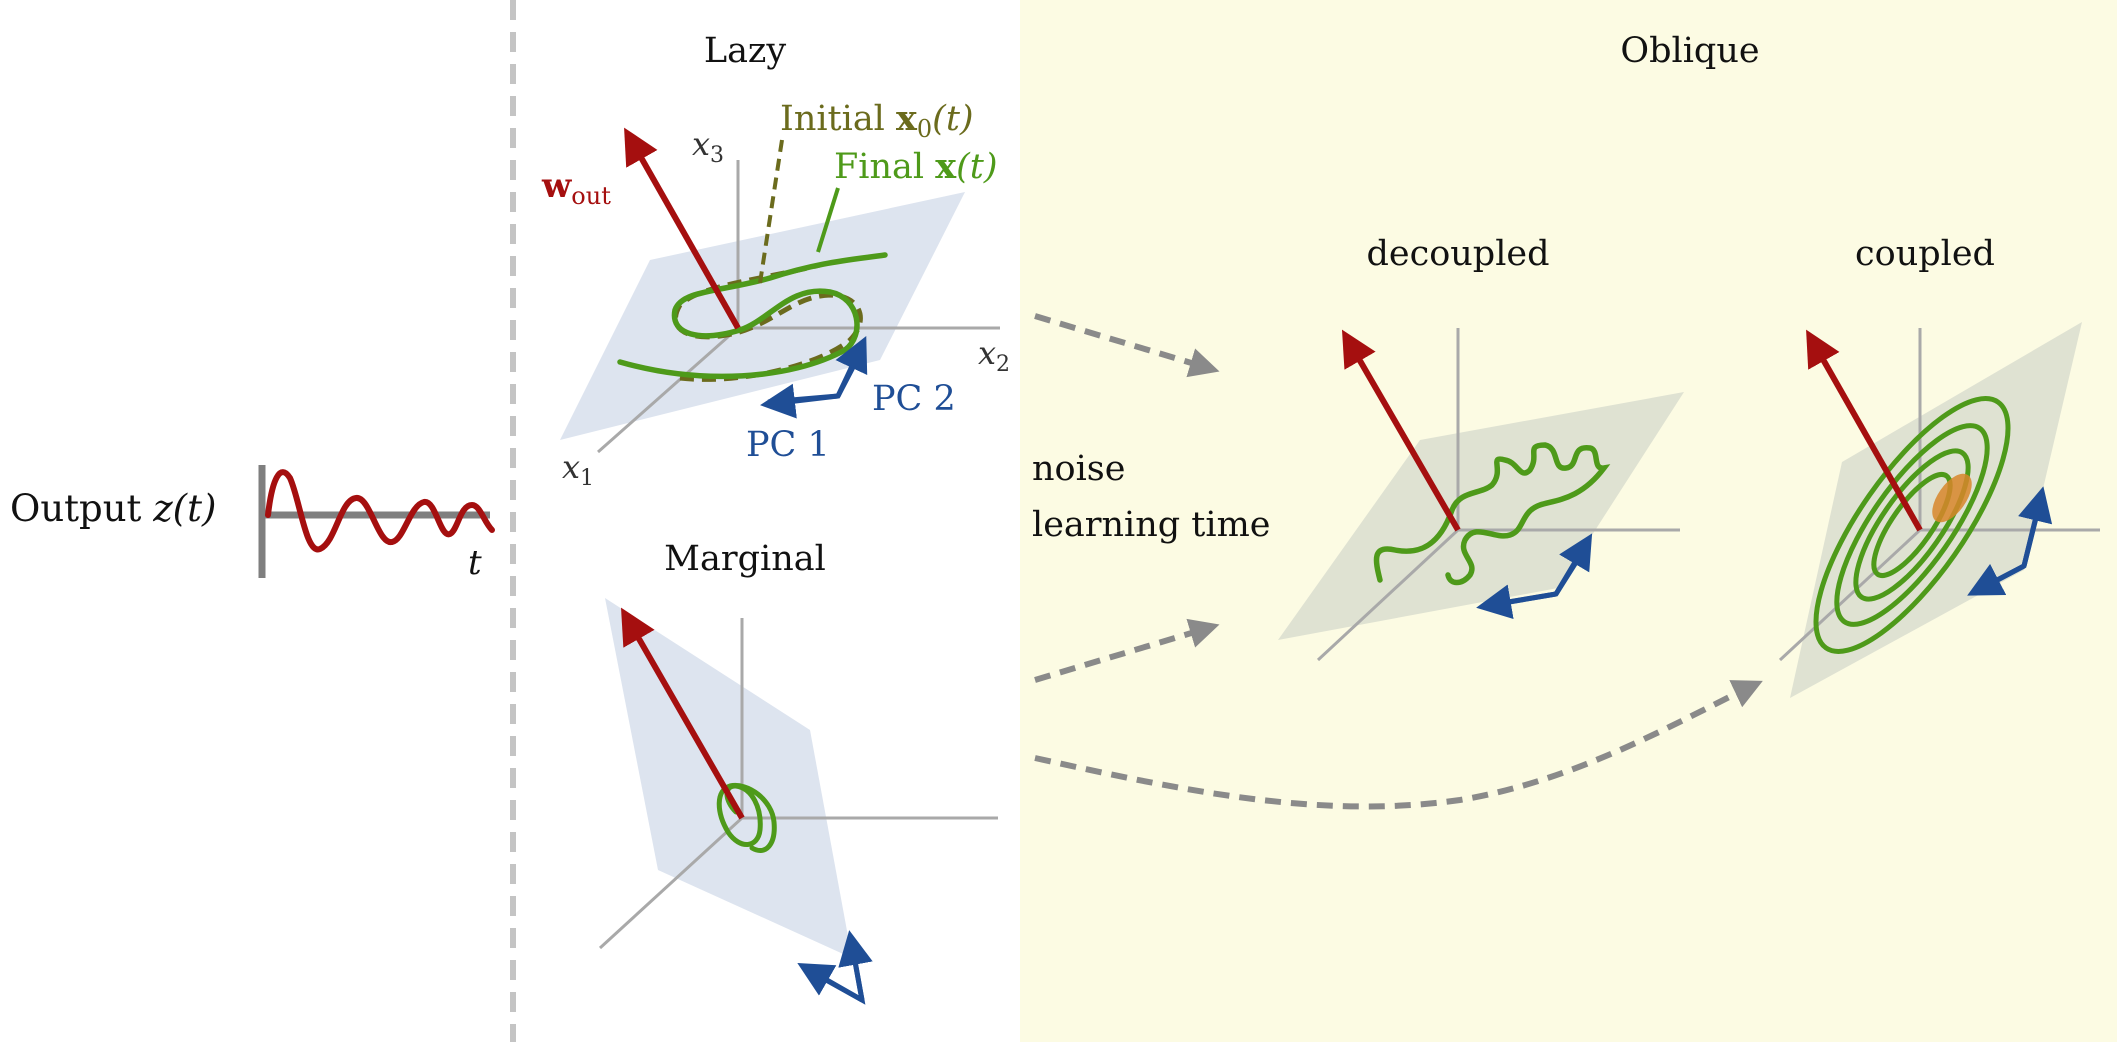  What do you see at coordinates (252, 524) in the screenshot?
I see `output-panel: Output z(t) t` at bounding box center [252, 524].